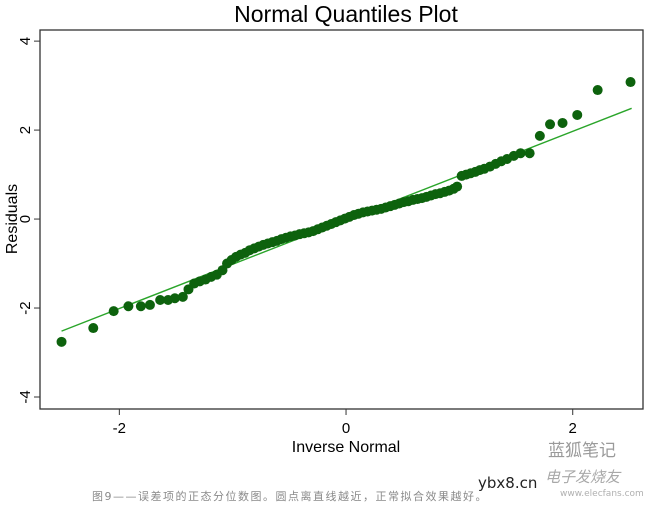 Image resolution: width=653 pixels, height=513 pixels. Describe the element at coordinates (583, 477) in the screenshot. I see `elecfans-watermark: 电子发烧友` at that location.